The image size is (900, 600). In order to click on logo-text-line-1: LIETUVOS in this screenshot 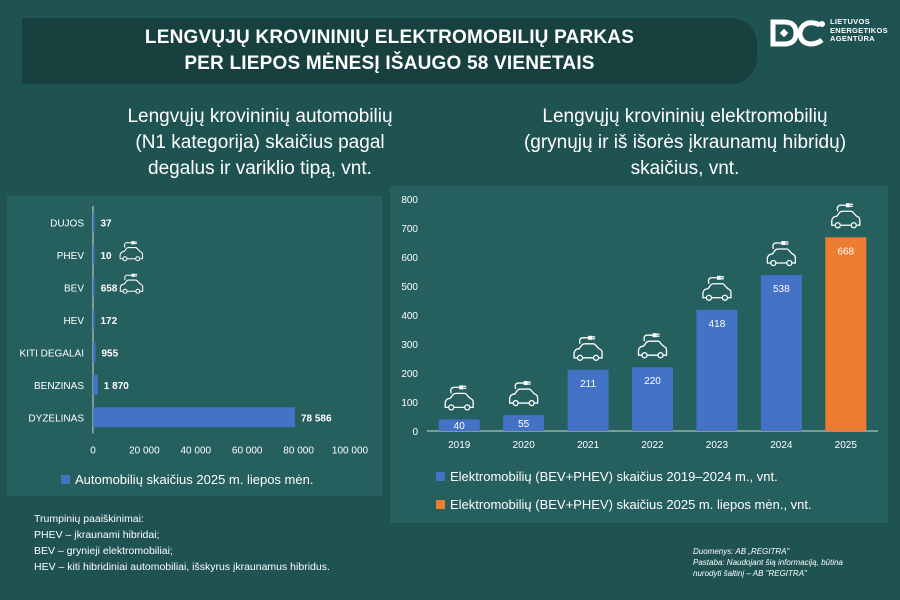, I will do `click(850, 21)`.